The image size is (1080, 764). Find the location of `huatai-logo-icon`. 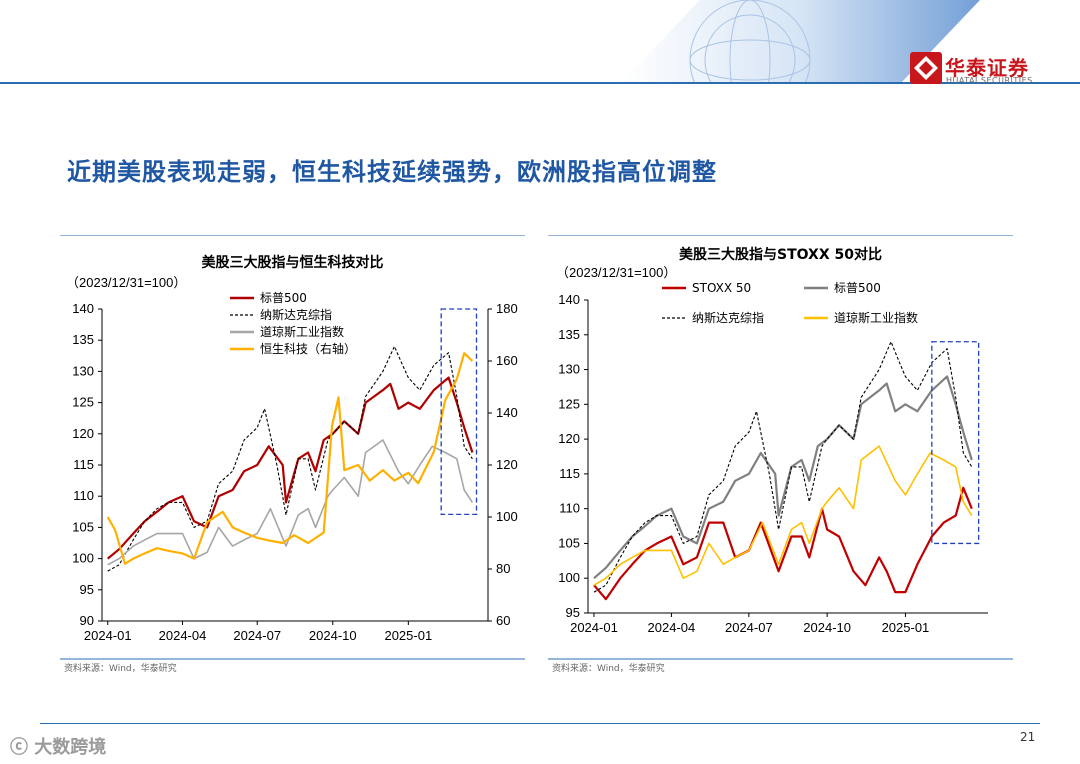

huatai-logo-icon is located at coordinates (926, 68).